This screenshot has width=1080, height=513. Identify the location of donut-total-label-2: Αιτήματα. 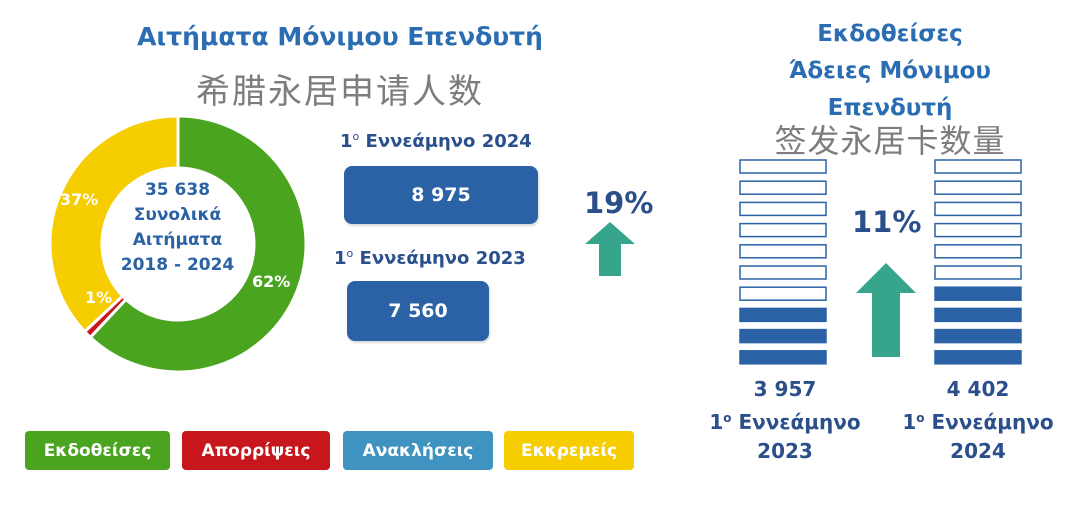
(177, 240).